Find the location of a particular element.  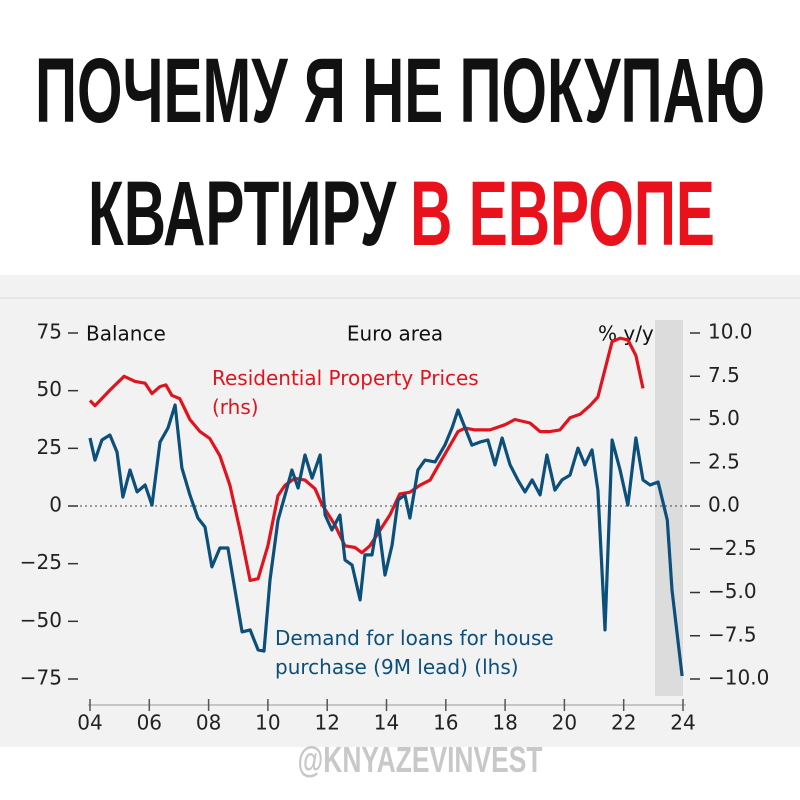

y2-tick-label: 5.0 is located at coordinates (724, 418).